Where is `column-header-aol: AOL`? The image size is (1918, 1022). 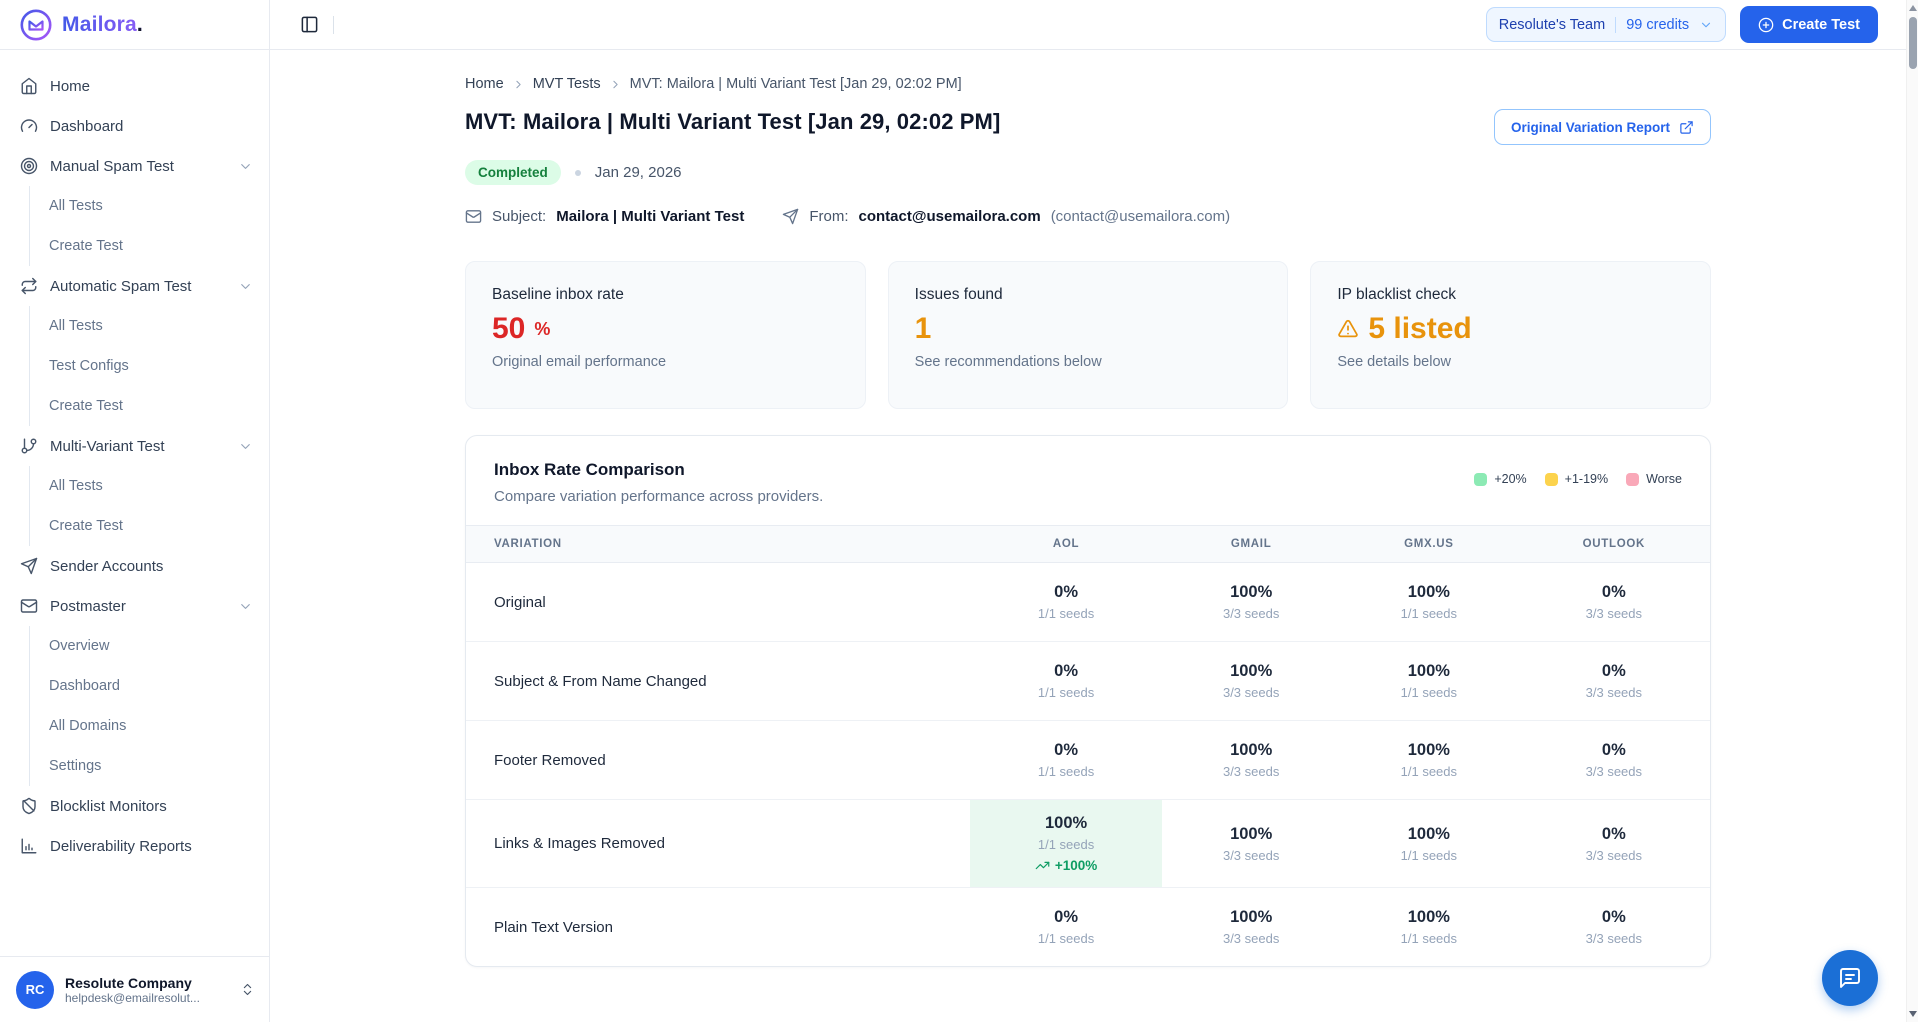
column-header-aol: AOL is located at coordinates (1066, 544).